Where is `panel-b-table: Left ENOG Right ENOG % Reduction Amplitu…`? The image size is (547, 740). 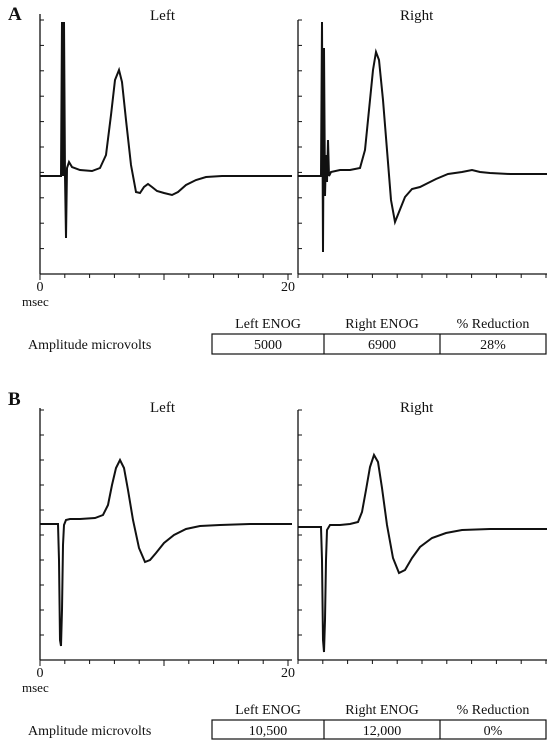
panel-b-table: Left ENOG Right ENOG % Reduction Amplitu… is located at coordinates (287, 721).